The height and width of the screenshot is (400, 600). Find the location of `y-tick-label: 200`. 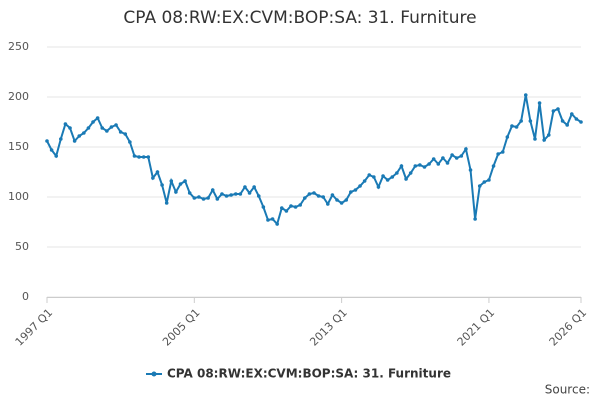

y-tick-label: 200 is located at coordinates (18, 96).